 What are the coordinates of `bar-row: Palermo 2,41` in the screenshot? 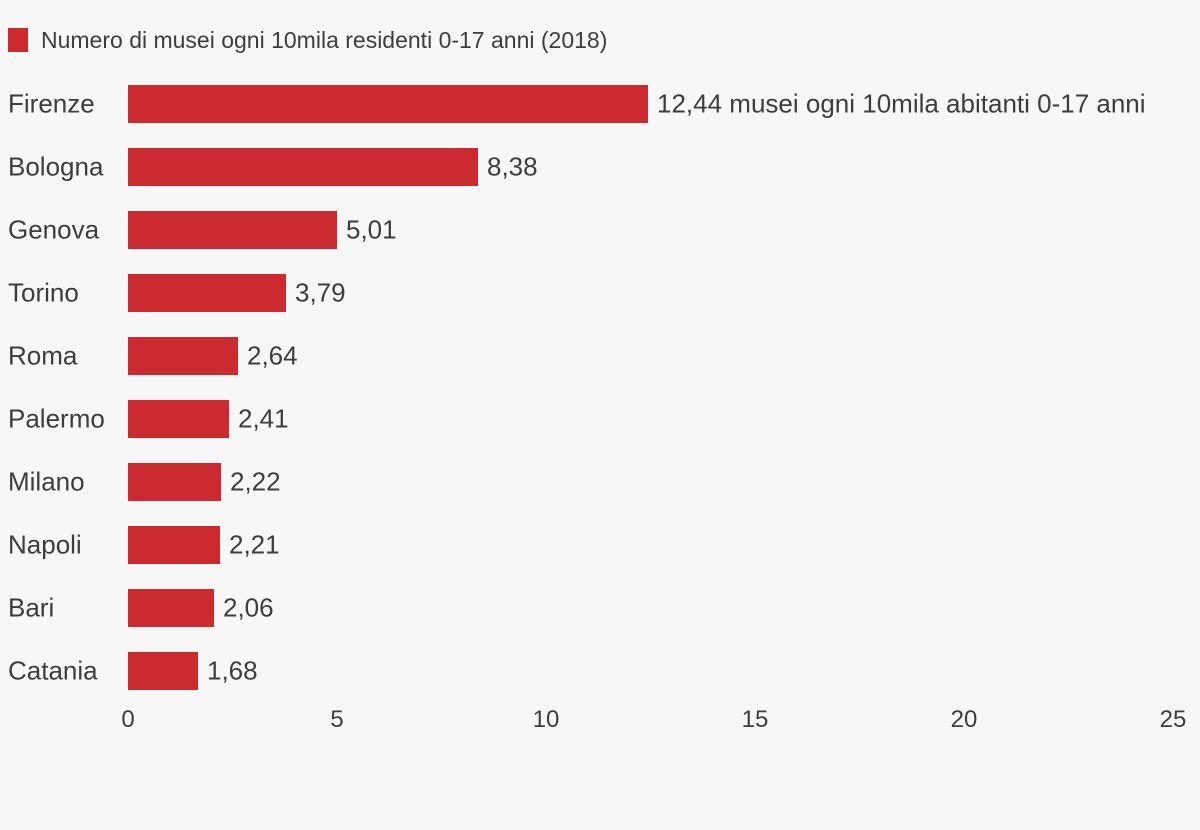 It's located at (600, 418).